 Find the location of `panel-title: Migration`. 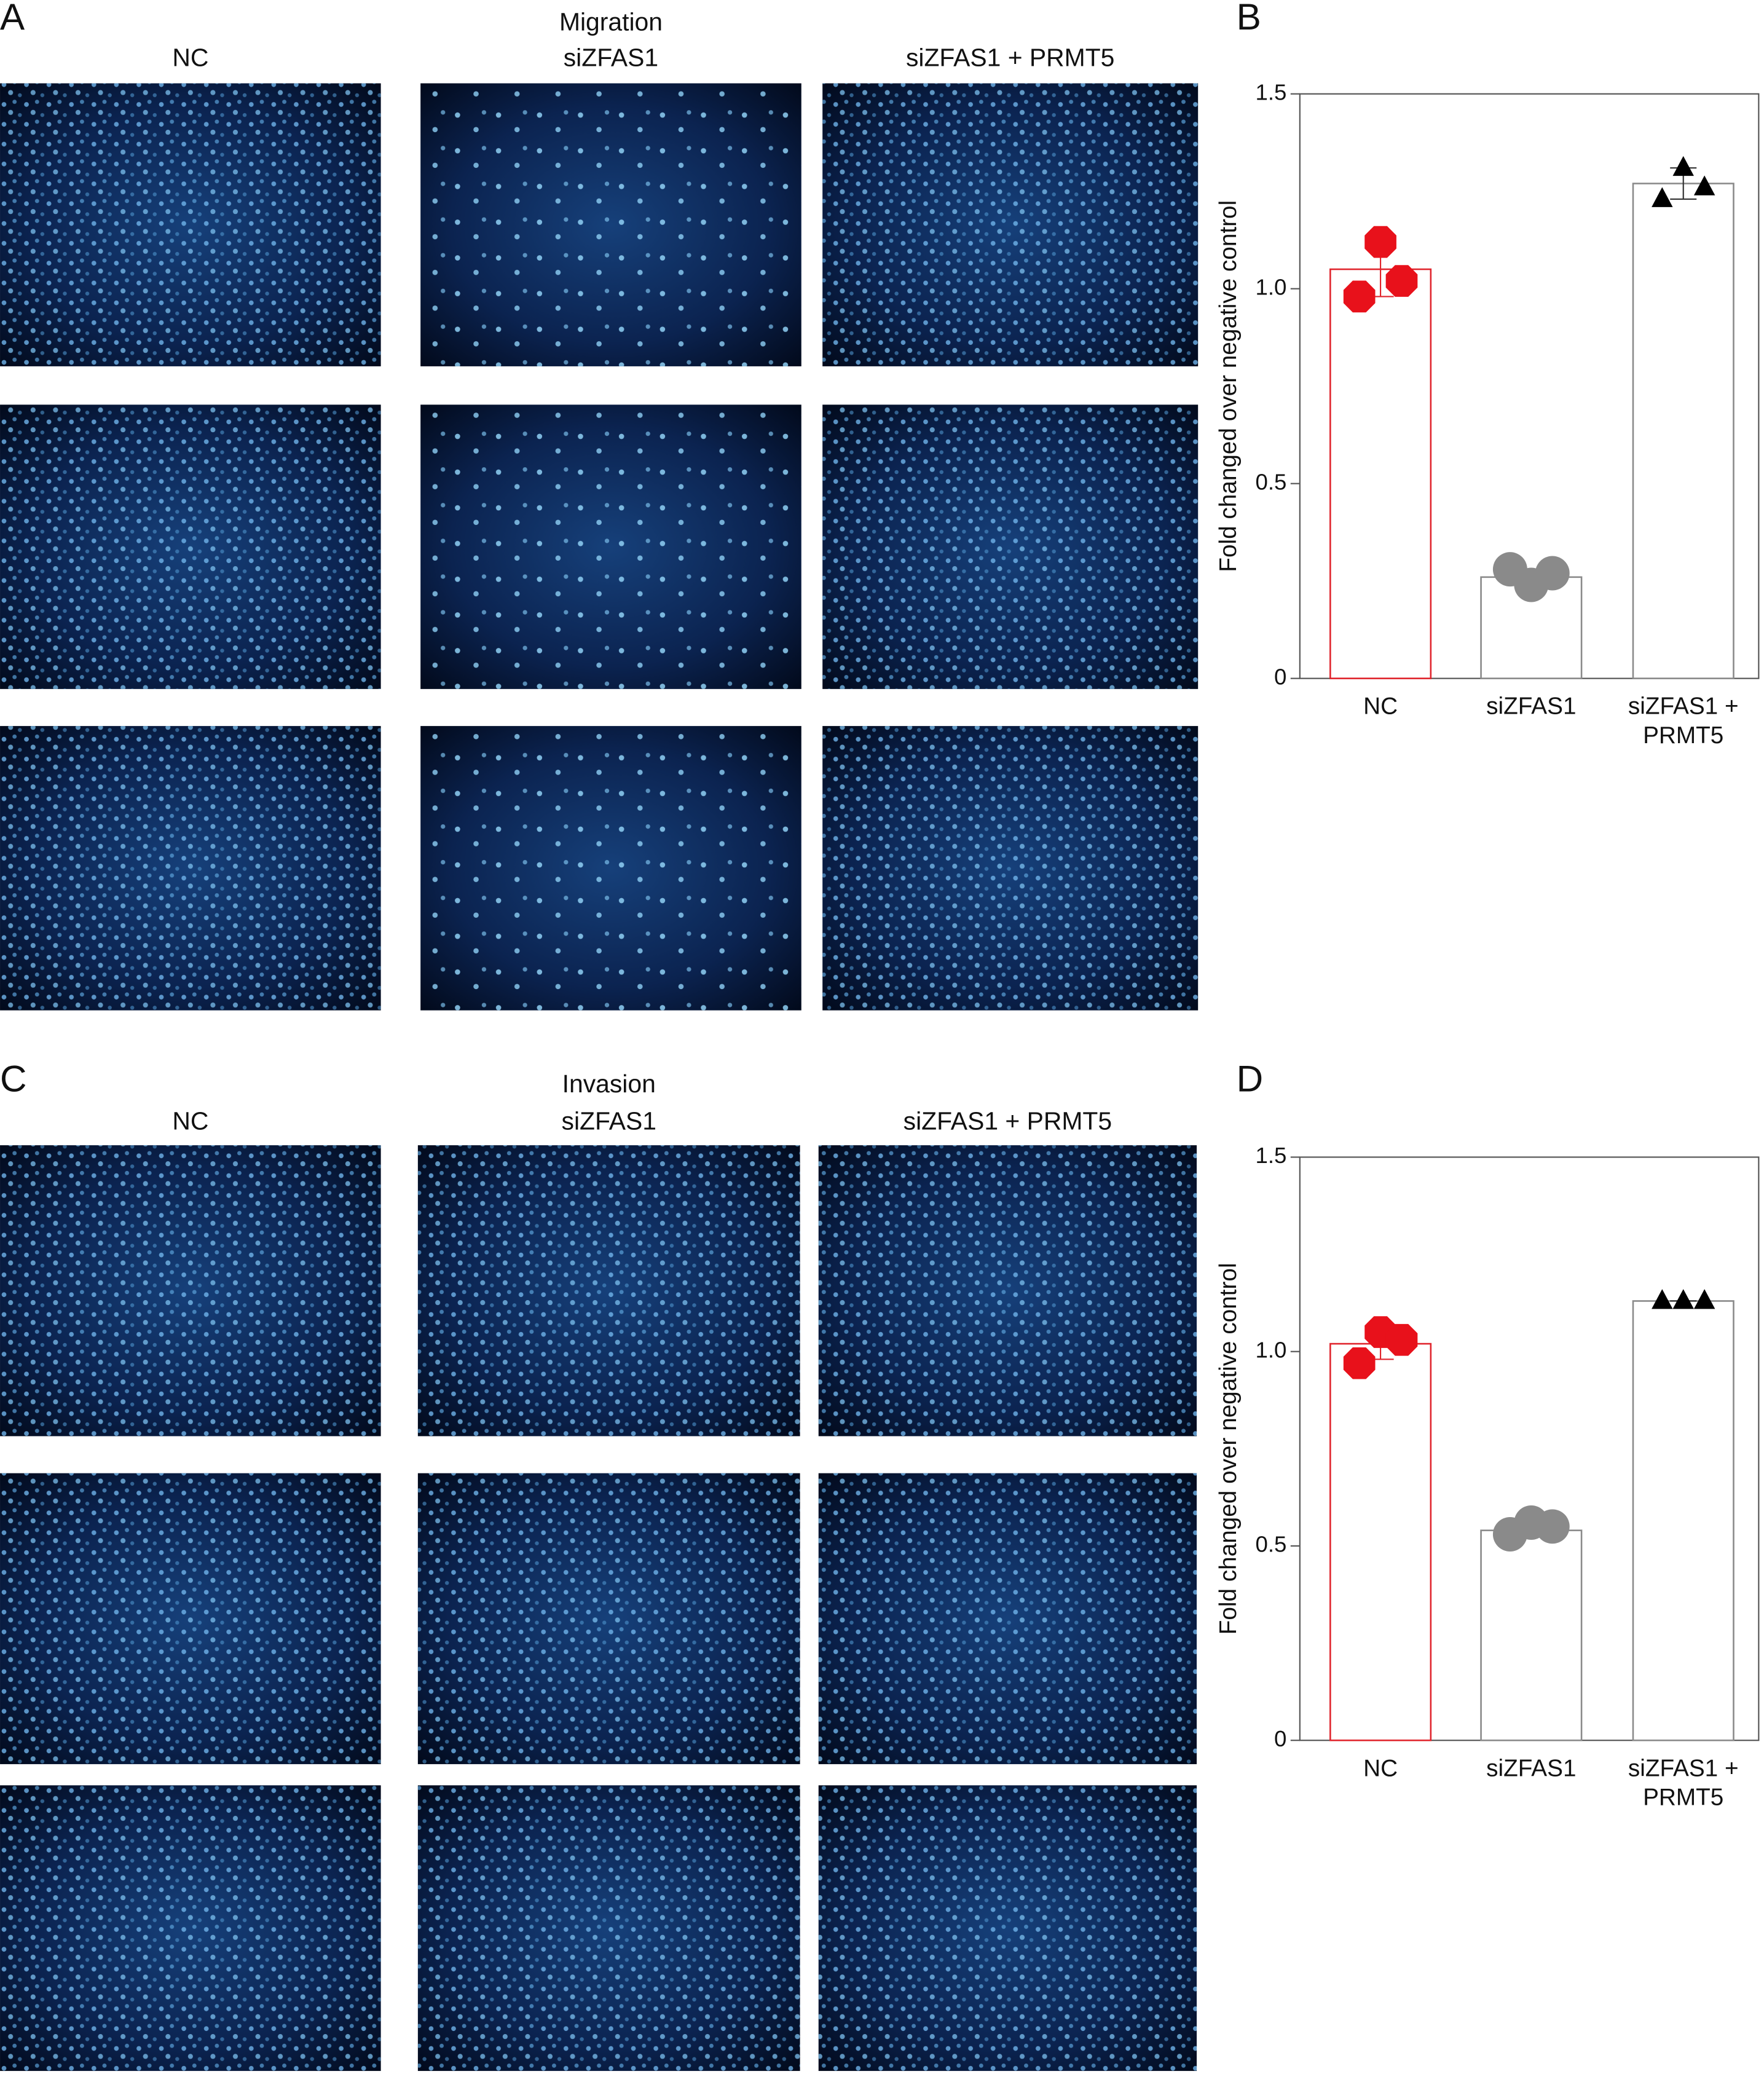

panel-title: Migration is located at coordinates (611, 22).